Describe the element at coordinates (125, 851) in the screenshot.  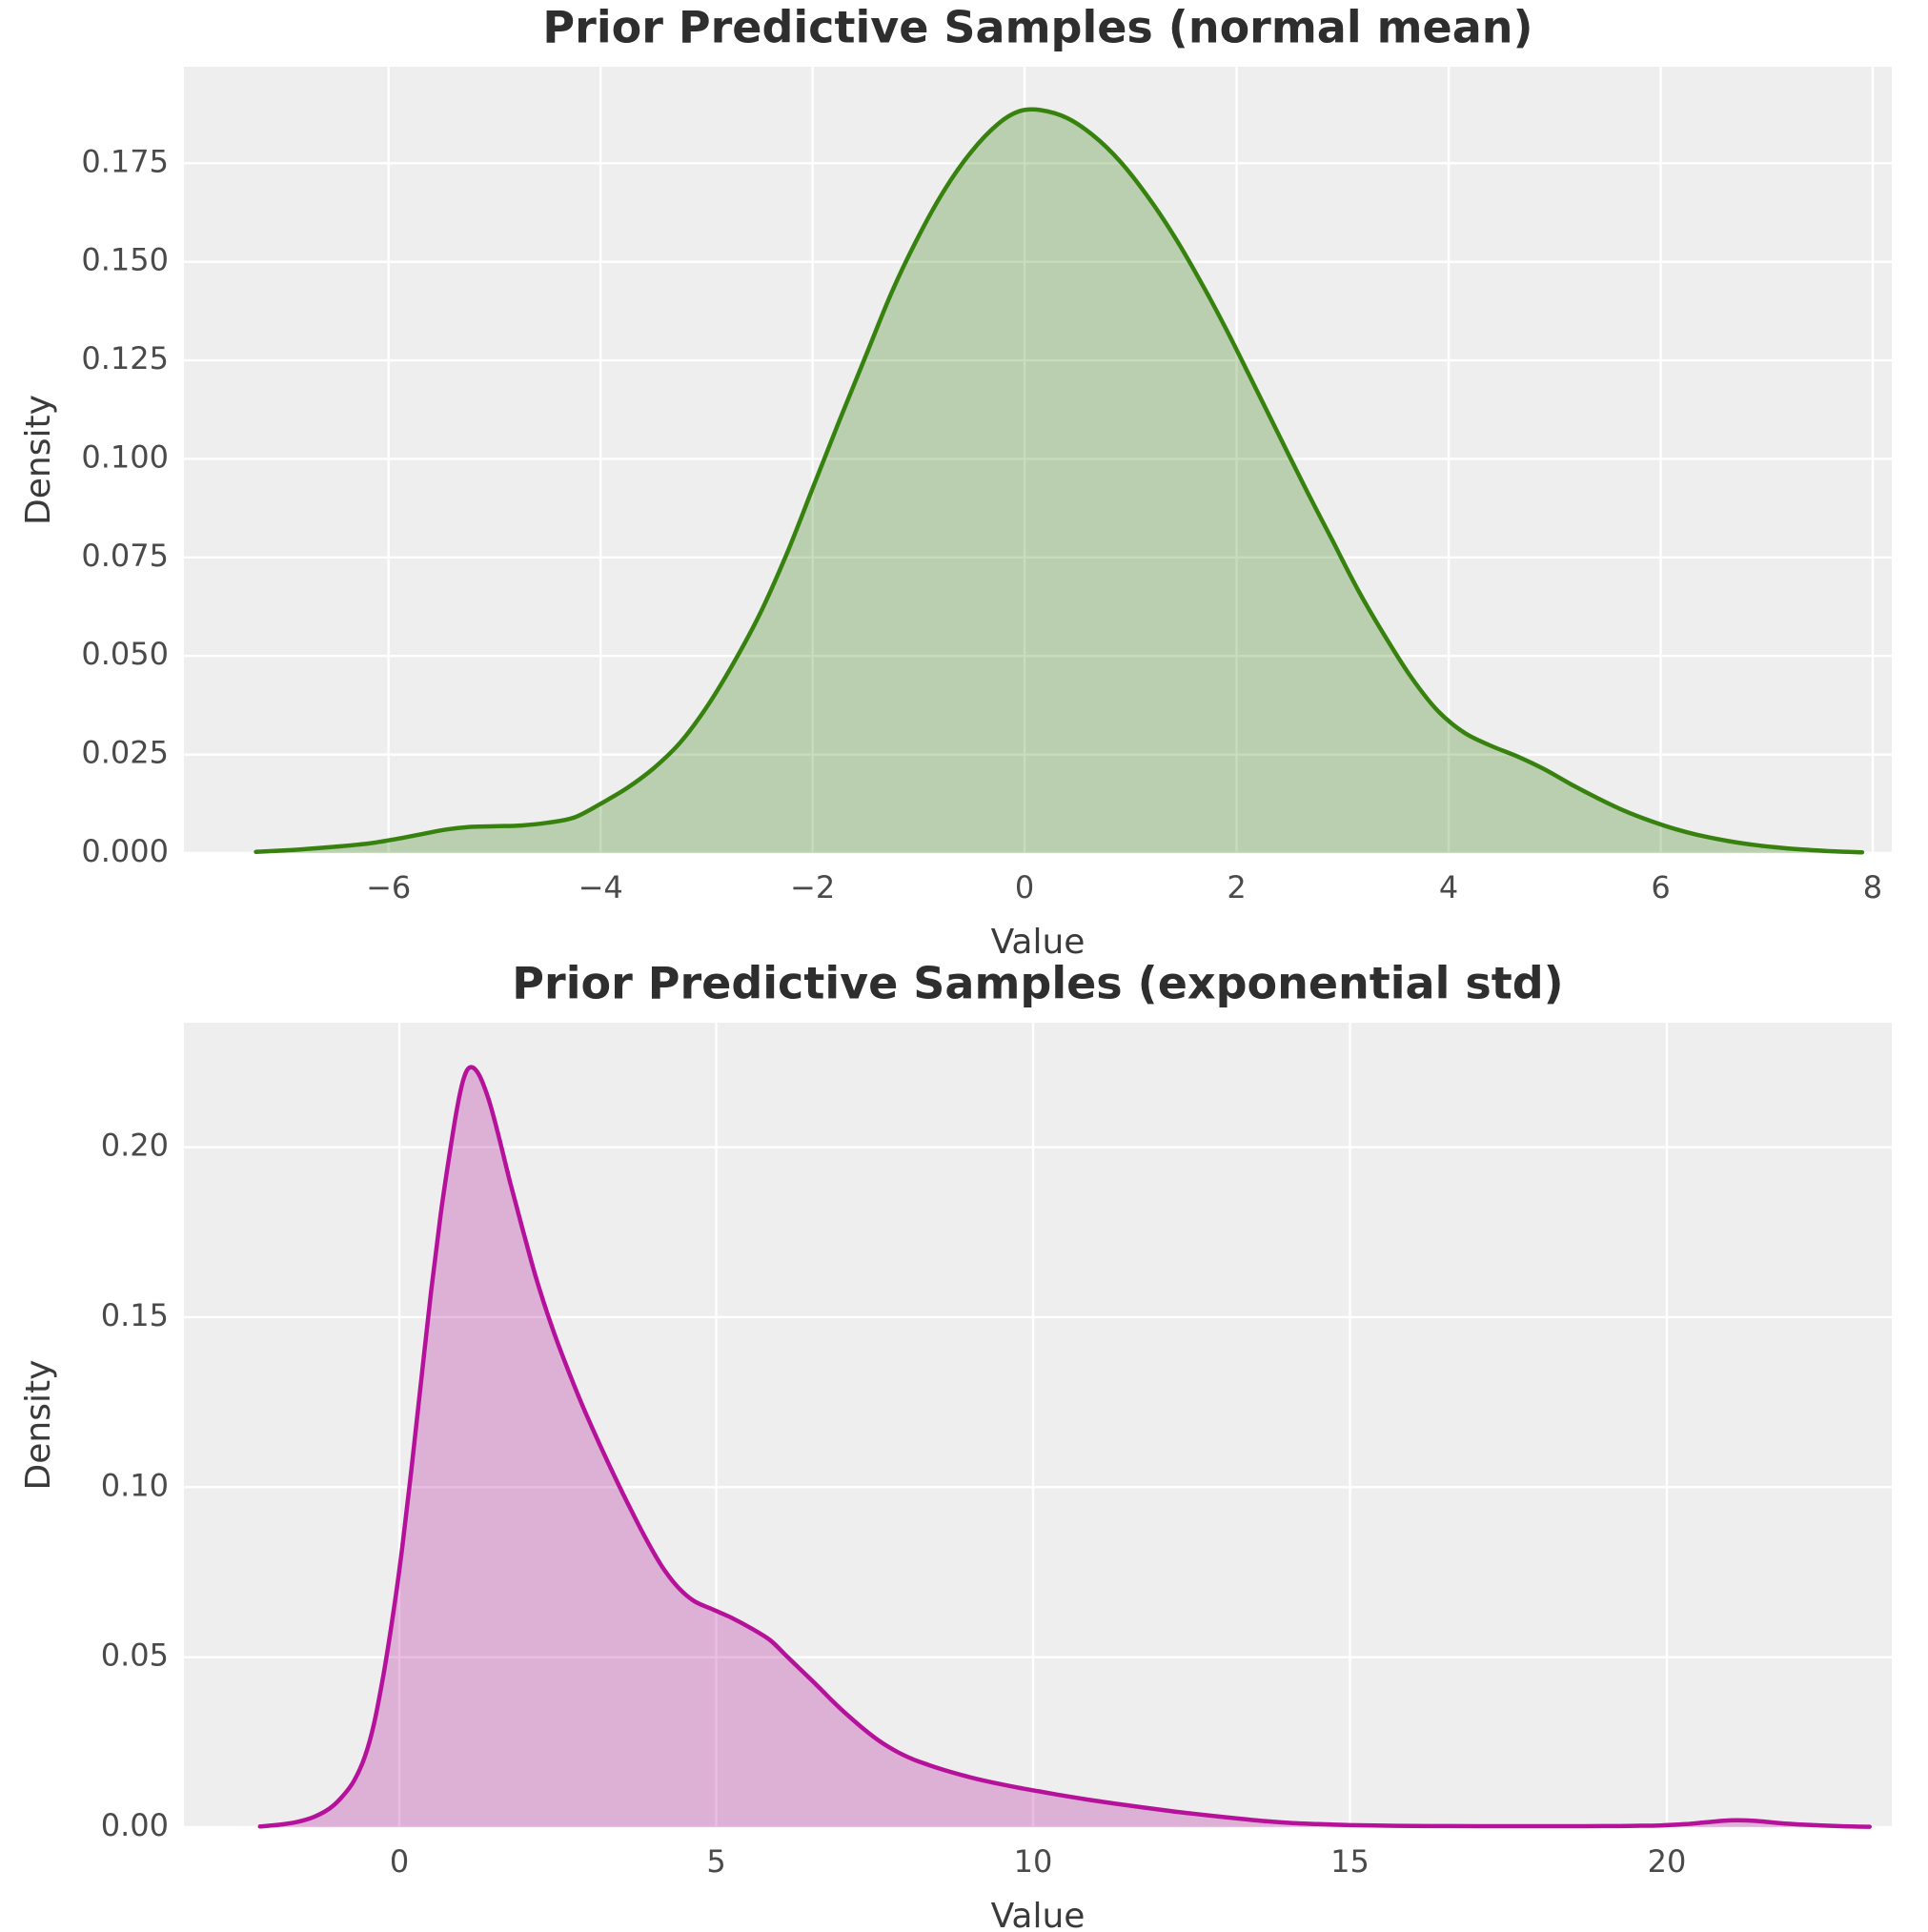
I see `y-tick-label: 0.000` at that location.